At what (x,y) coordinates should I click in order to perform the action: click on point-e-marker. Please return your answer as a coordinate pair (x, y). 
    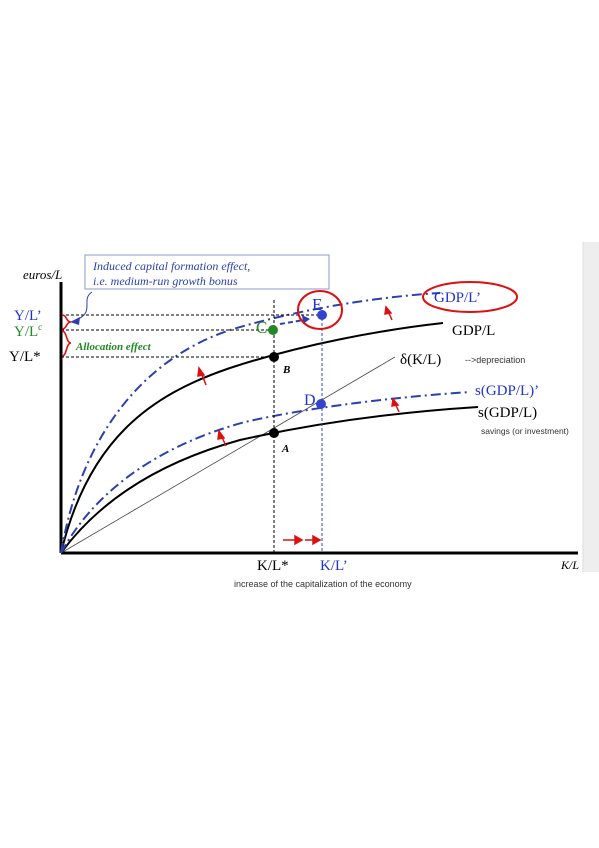
    Looking at the image, I should click on (322, 315).